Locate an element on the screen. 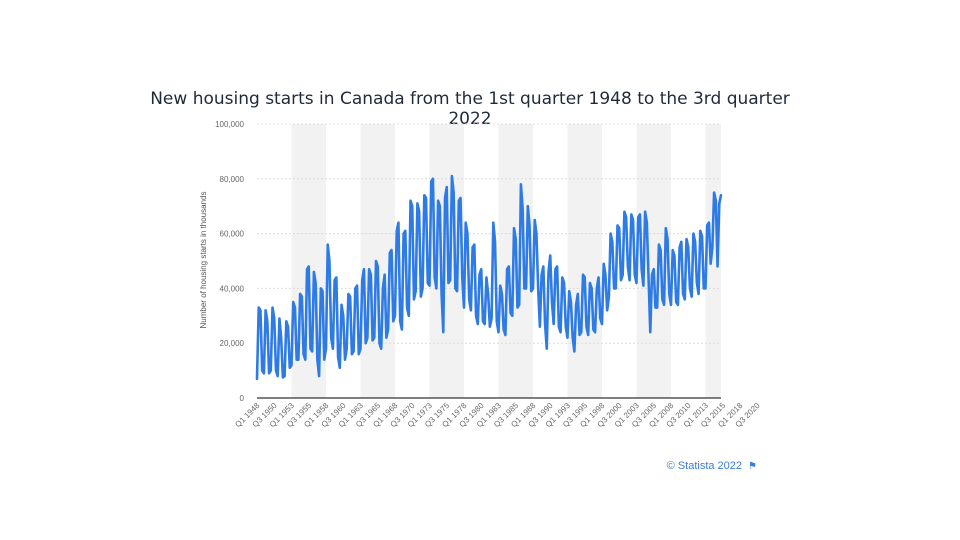 Image resolution: width=960 pixels, height=540 pixels. y-tick-label: 100,000 is located at coordinates (229, 124).